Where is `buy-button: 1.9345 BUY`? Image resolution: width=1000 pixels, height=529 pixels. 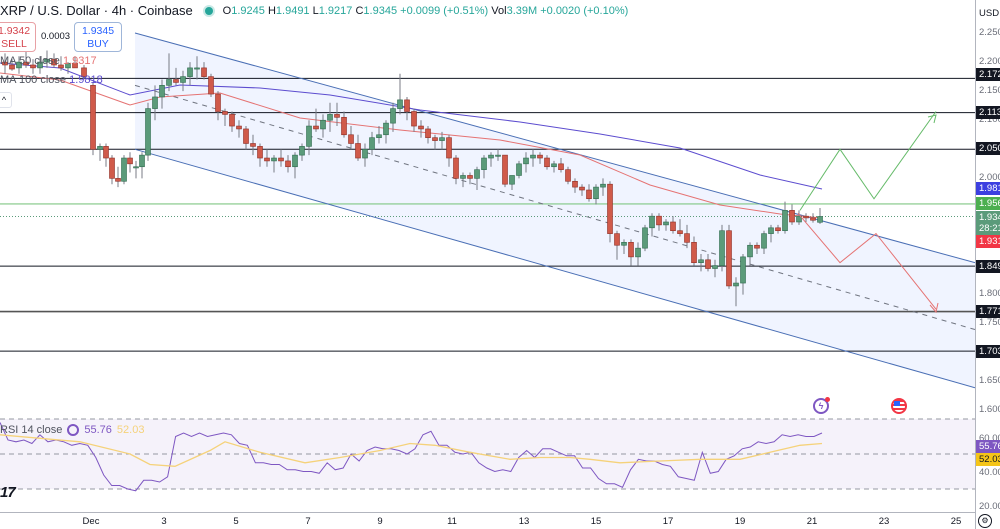 buy-button: 1.9345 BUY is located at coordinates (98, 37).